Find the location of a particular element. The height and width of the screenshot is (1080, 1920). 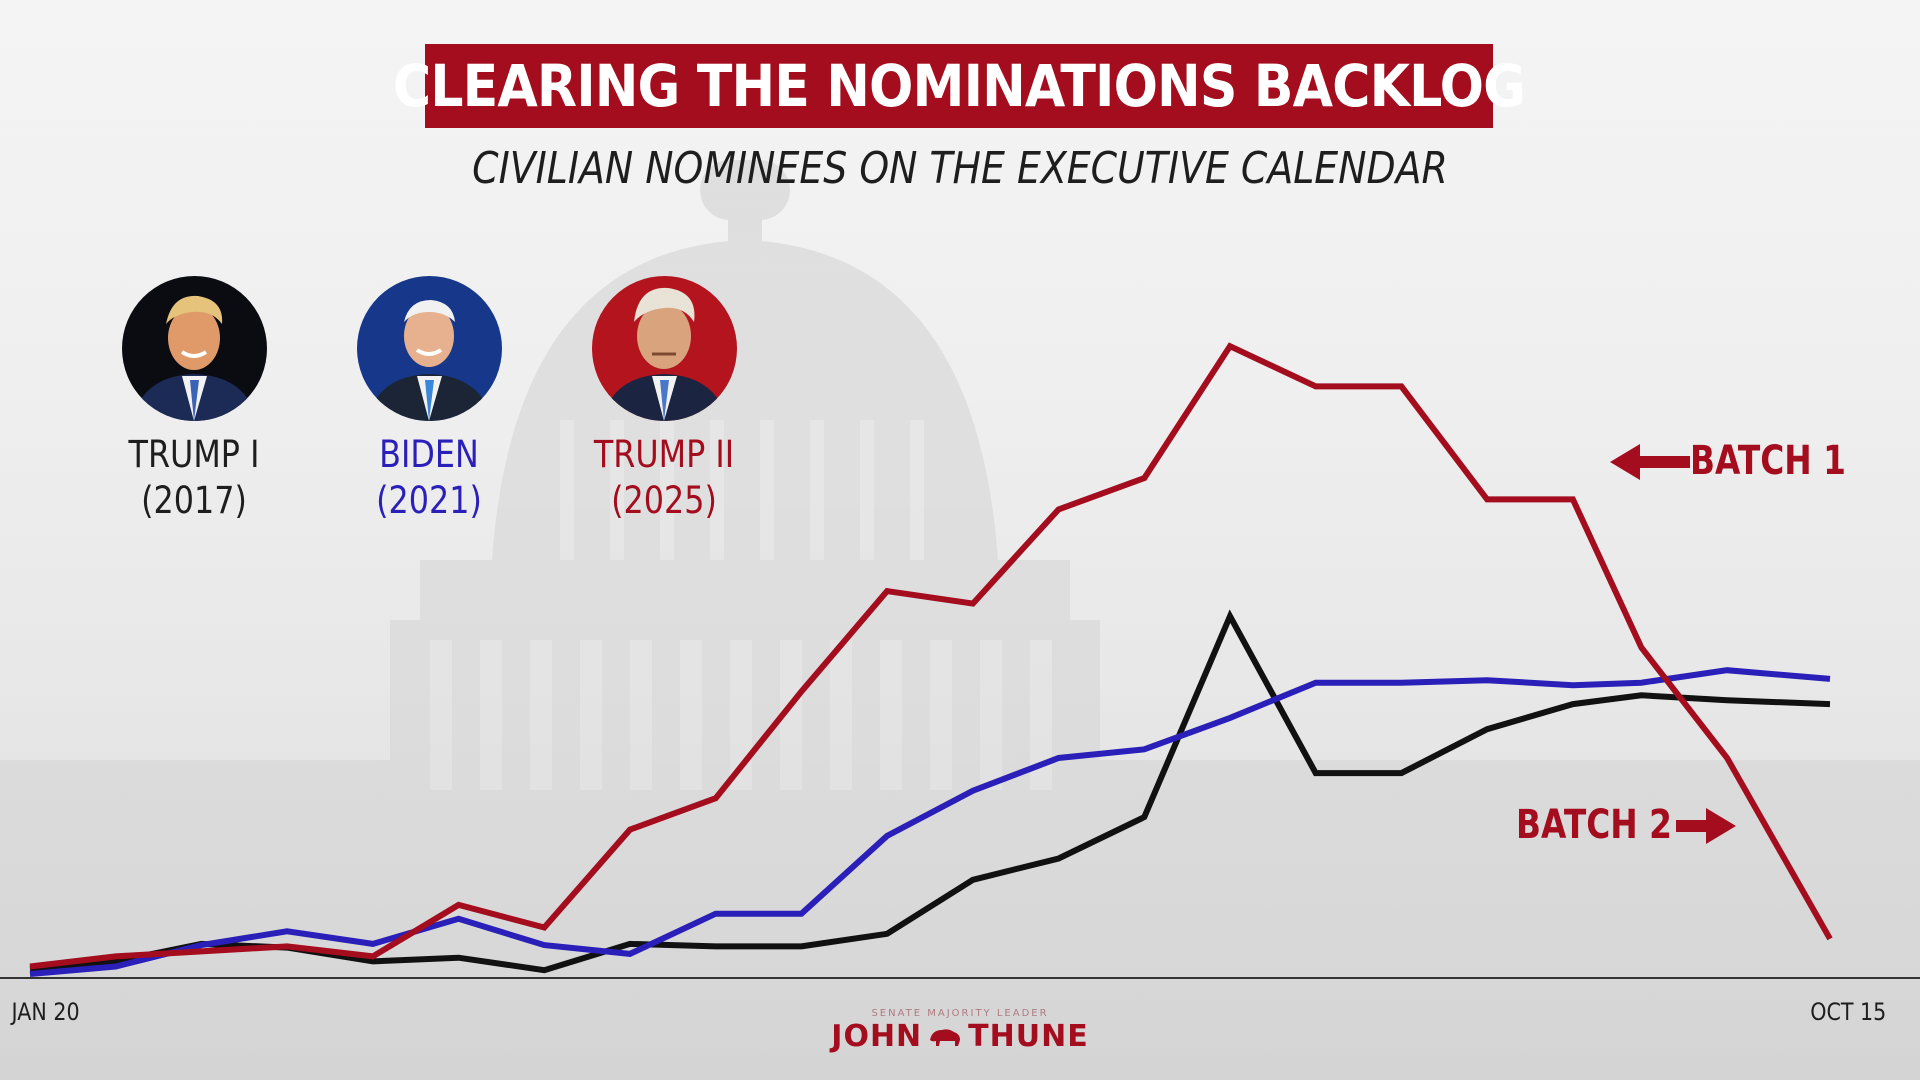

legend-item-trump-2025: TRUMP II (2025) is located at coordinates (663, 478).